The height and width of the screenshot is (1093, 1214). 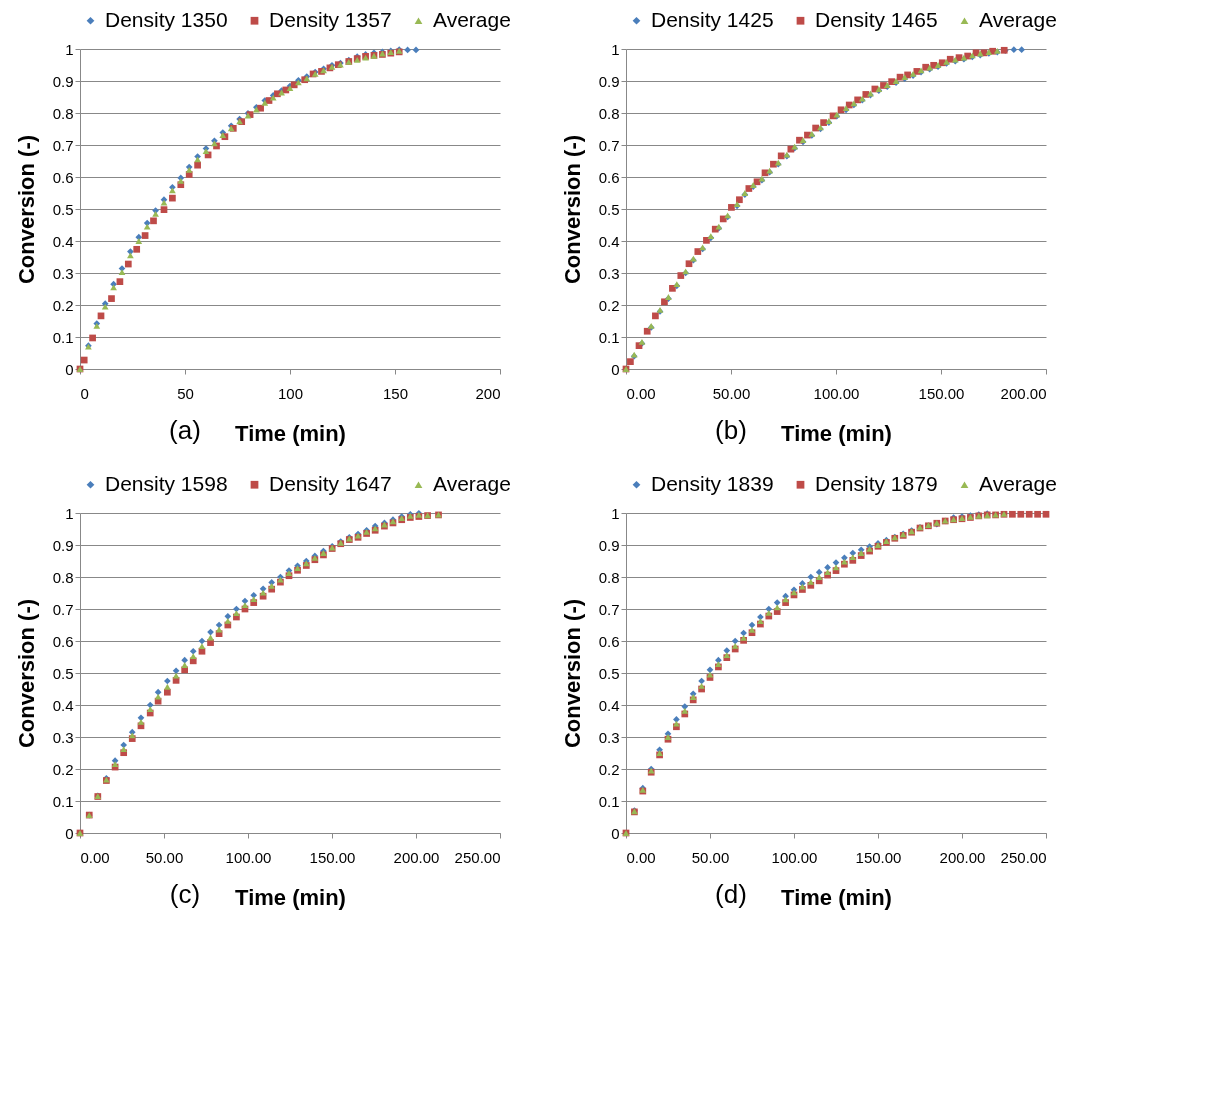 What do you see at coordinates (712, 19) in the screenshot?
I see `legend-label: Density 1425` at bounding box center [712, 19].